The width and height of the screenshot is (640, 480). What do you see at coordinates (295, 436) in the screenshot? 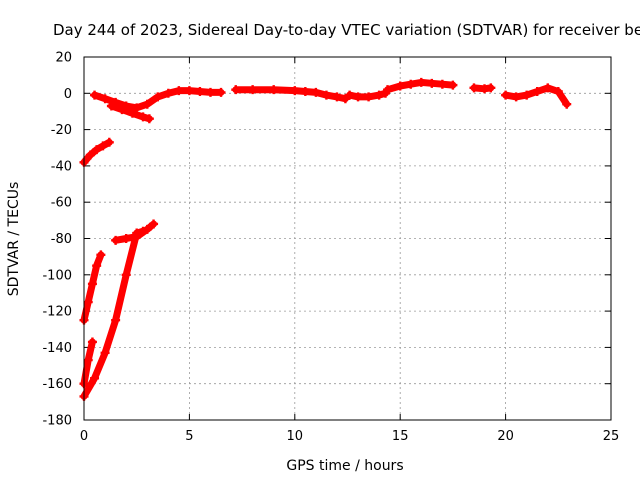
I see `x-tick-label: 10` at bounding box center [295, 436].